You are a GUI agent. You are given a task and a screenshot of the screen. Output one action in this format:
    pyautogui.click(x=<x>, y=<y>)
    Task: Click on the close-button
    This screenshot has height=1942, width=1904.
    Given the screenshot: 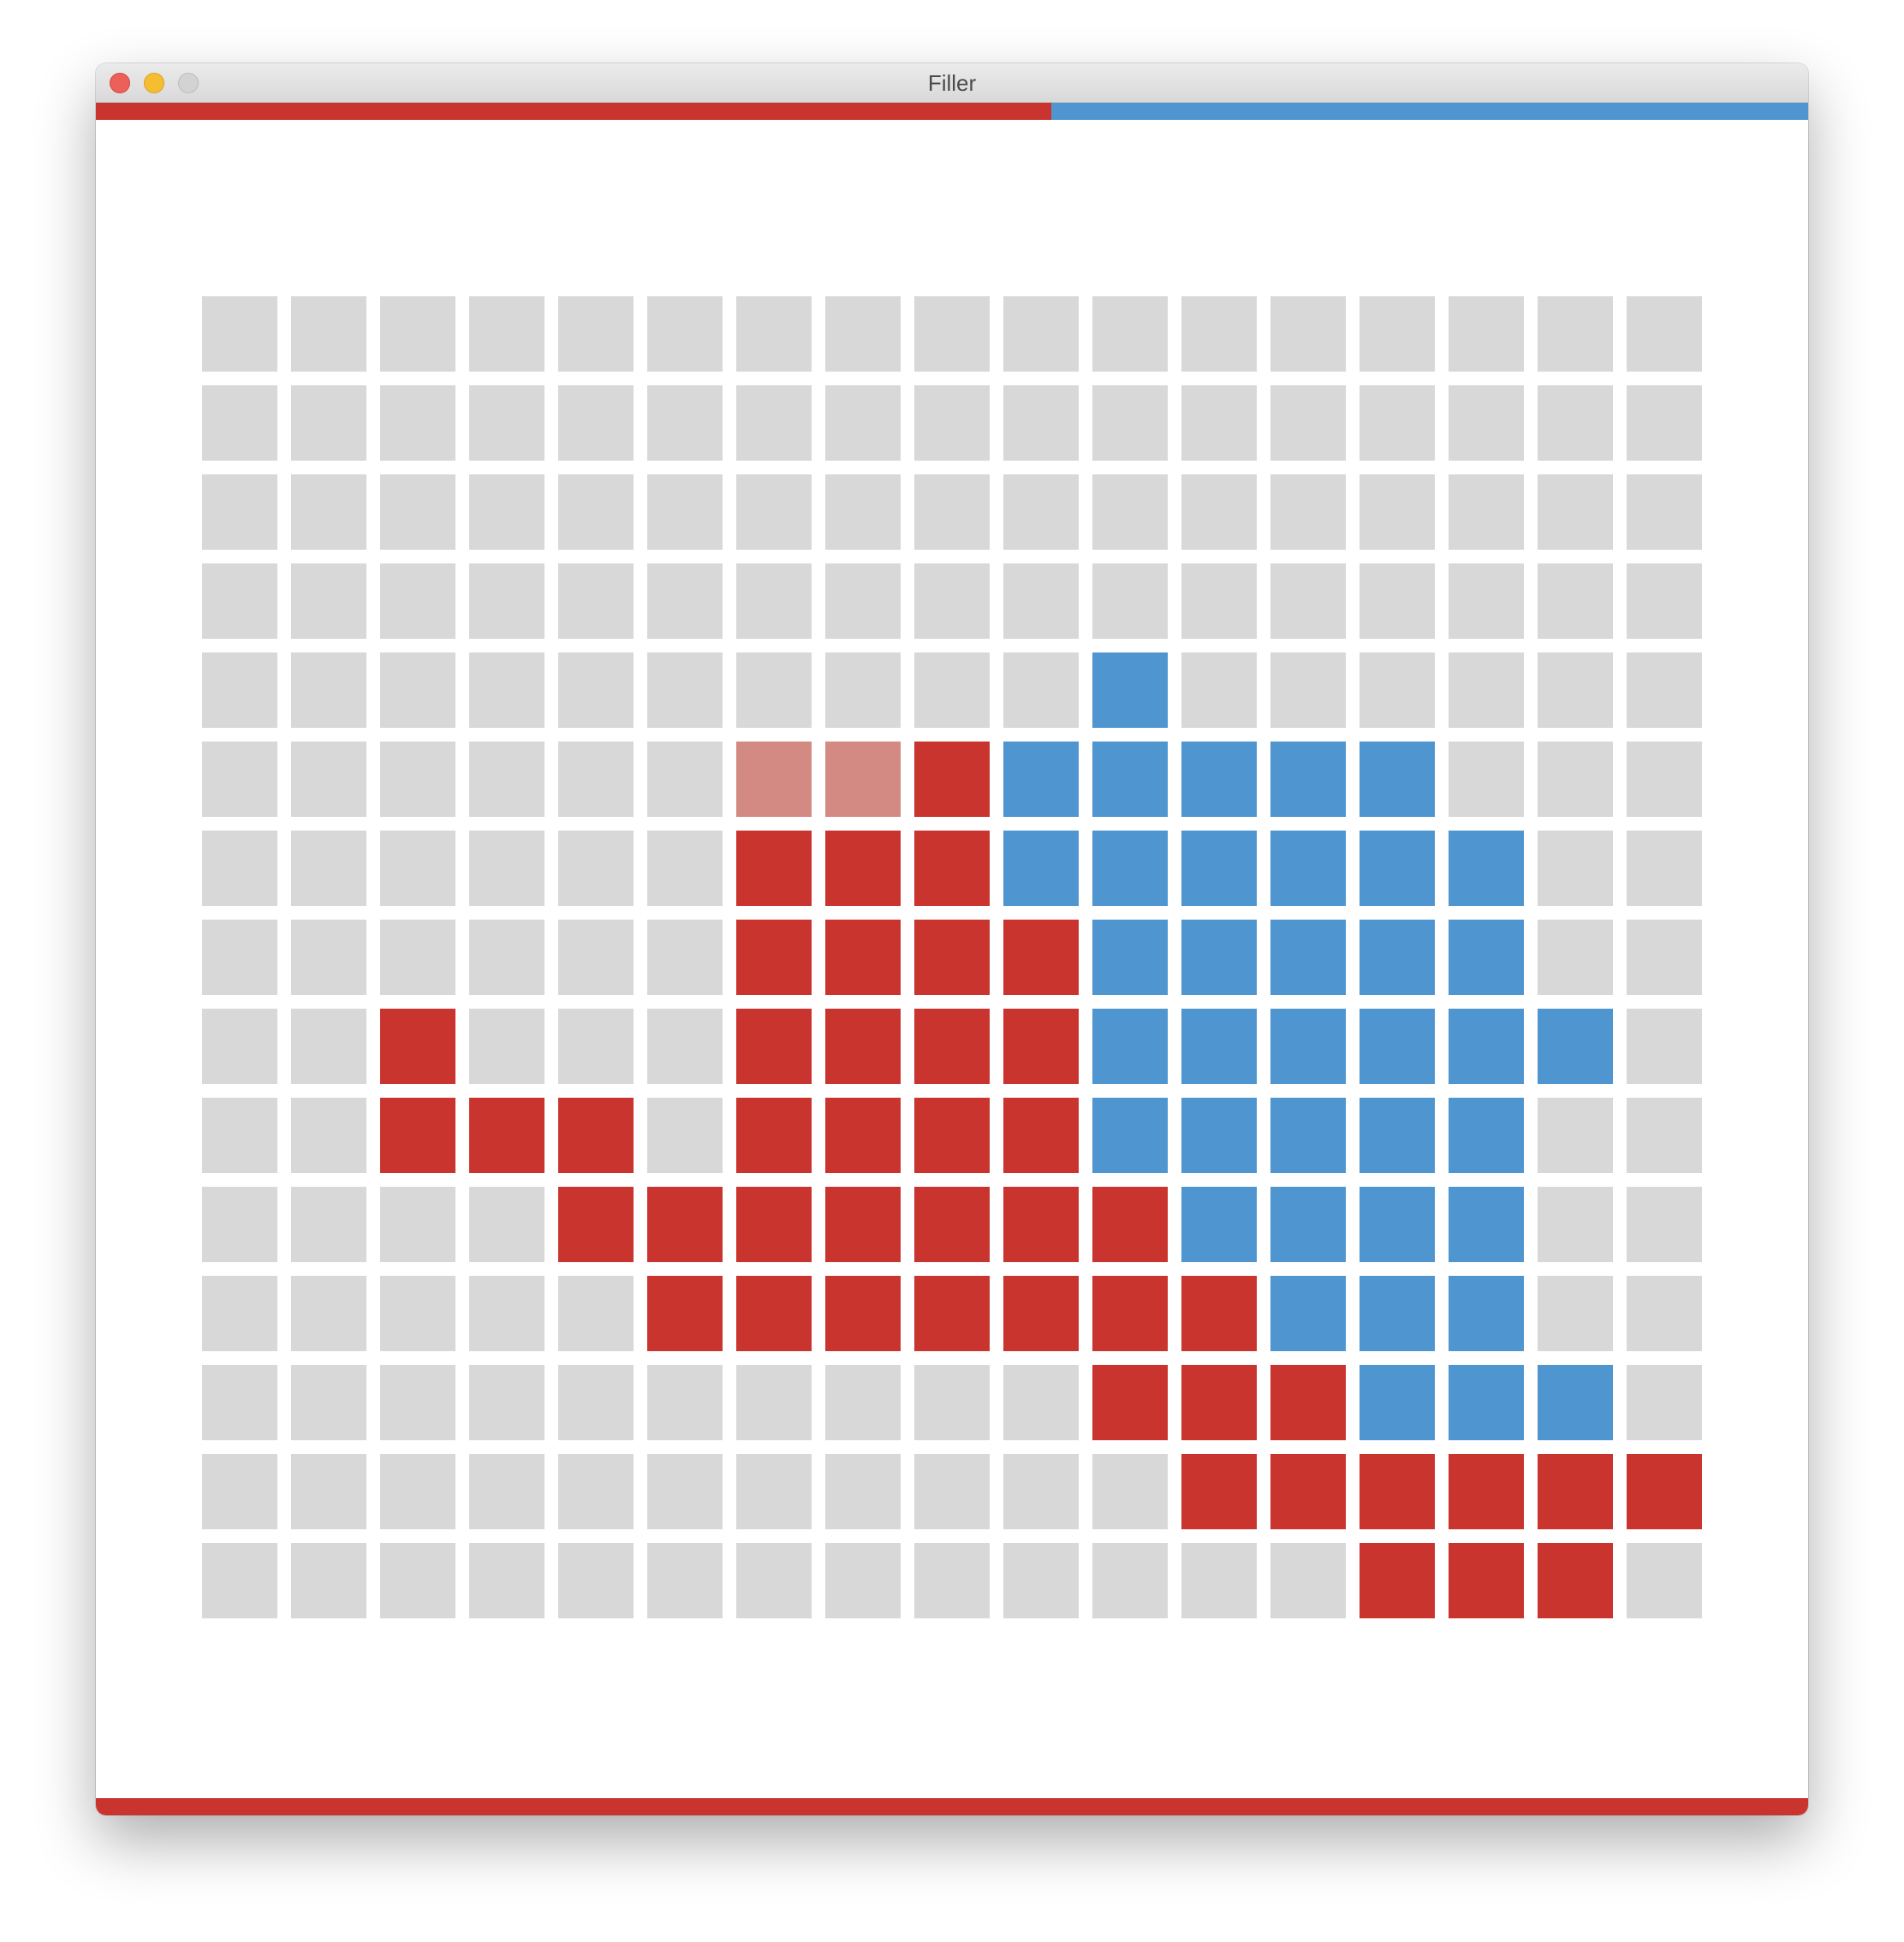 What is the action you would take?
    pyautogui.click(x=120, y=83)
    